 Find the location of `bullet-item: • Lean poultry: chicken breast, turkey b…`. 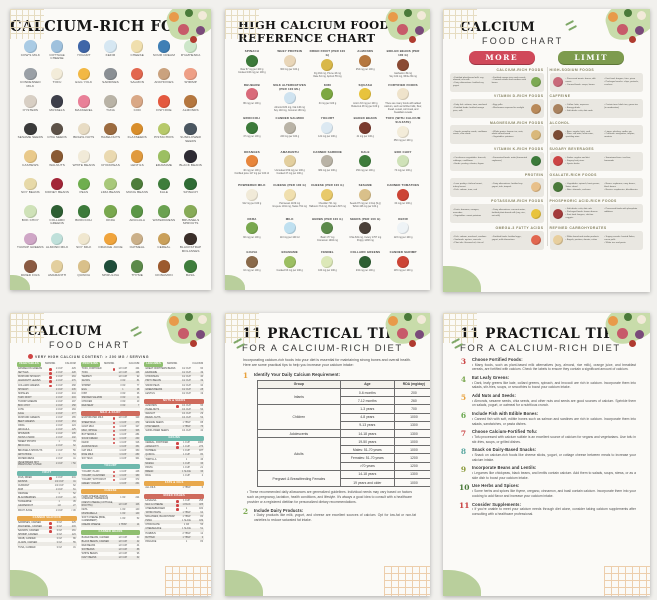

bullet-item: • Lean poultry: chicken breast, turkey b… is located at coordinates (468, 186).